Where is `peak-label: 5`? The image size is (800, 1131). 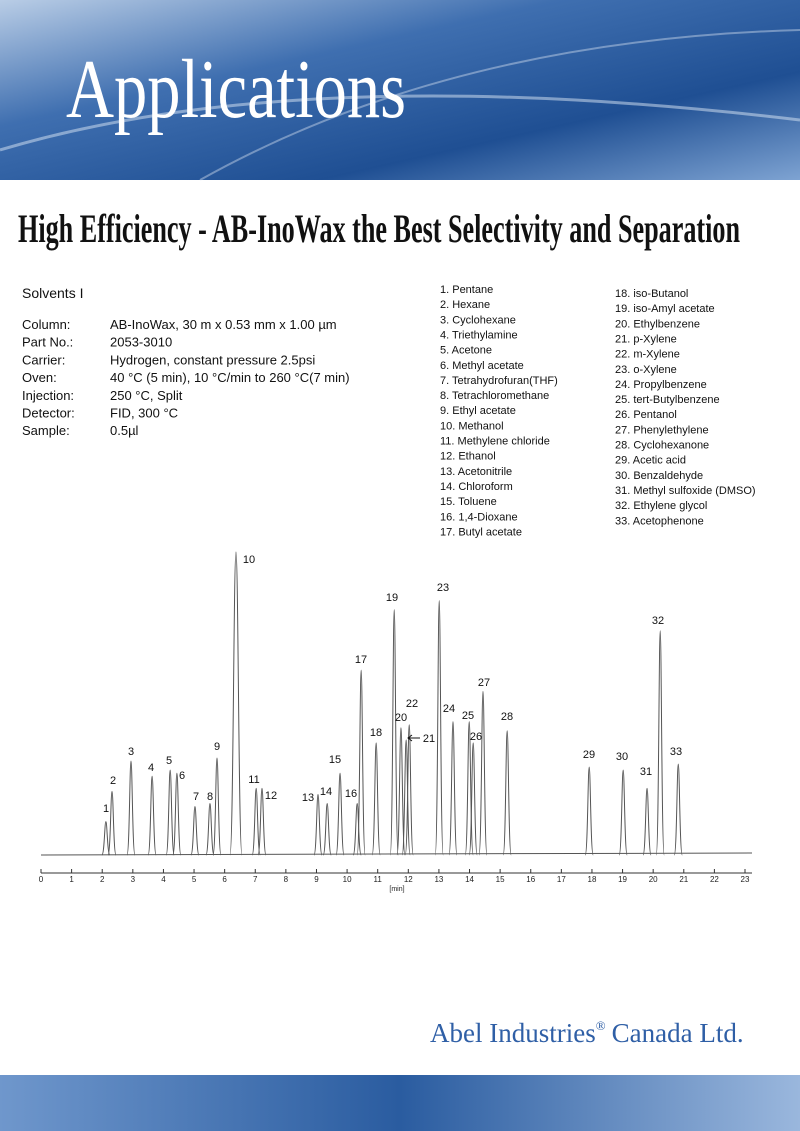
peak-label: 5 is located at coordinates (169, 761).